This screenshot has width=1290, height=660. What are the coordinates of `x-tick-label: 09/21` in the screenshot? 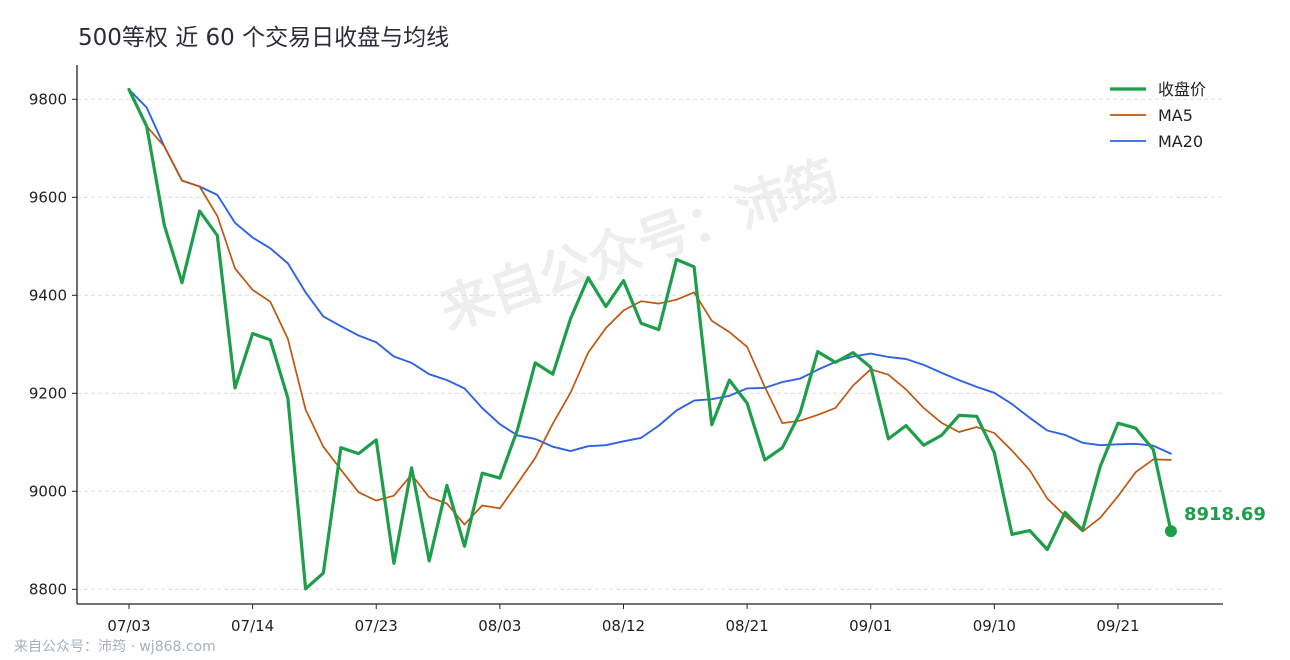 It's located at (1117, 626).